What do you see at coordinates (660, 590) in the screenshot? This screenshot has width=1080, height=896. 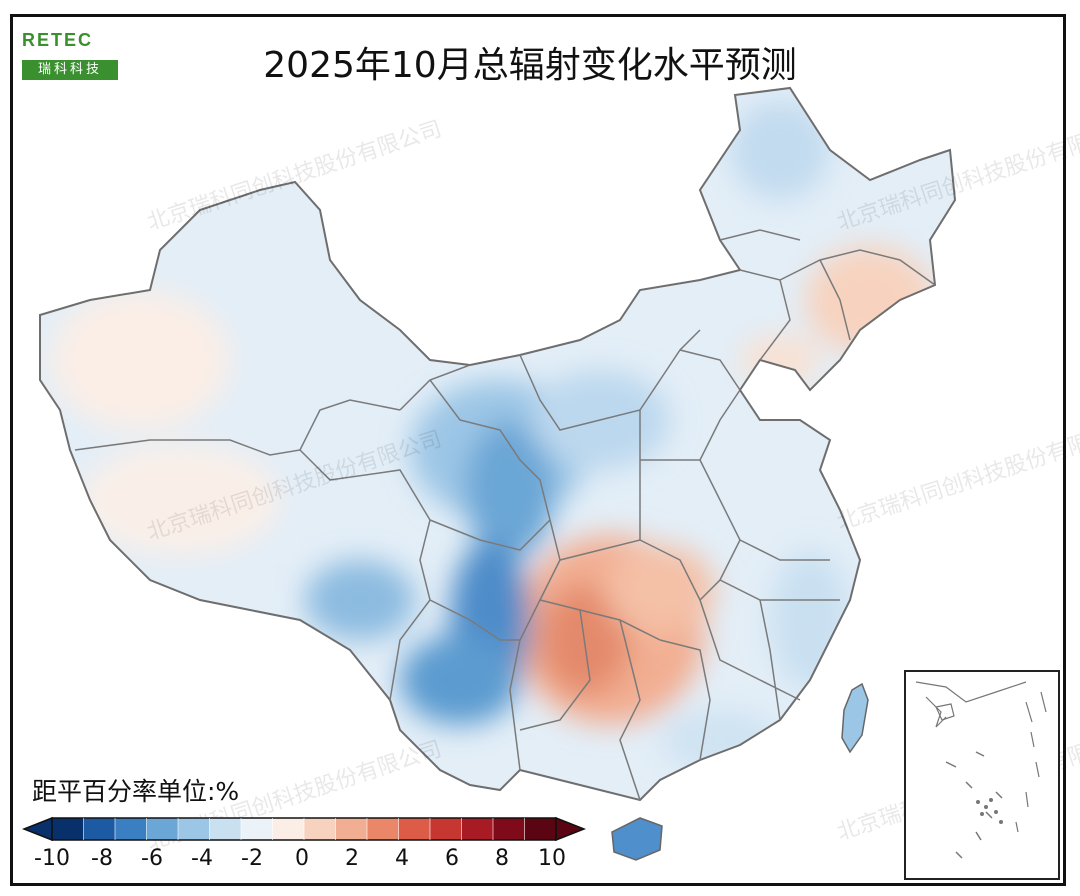 I see `hunan-positive-area` at bounding box center [660, 590].